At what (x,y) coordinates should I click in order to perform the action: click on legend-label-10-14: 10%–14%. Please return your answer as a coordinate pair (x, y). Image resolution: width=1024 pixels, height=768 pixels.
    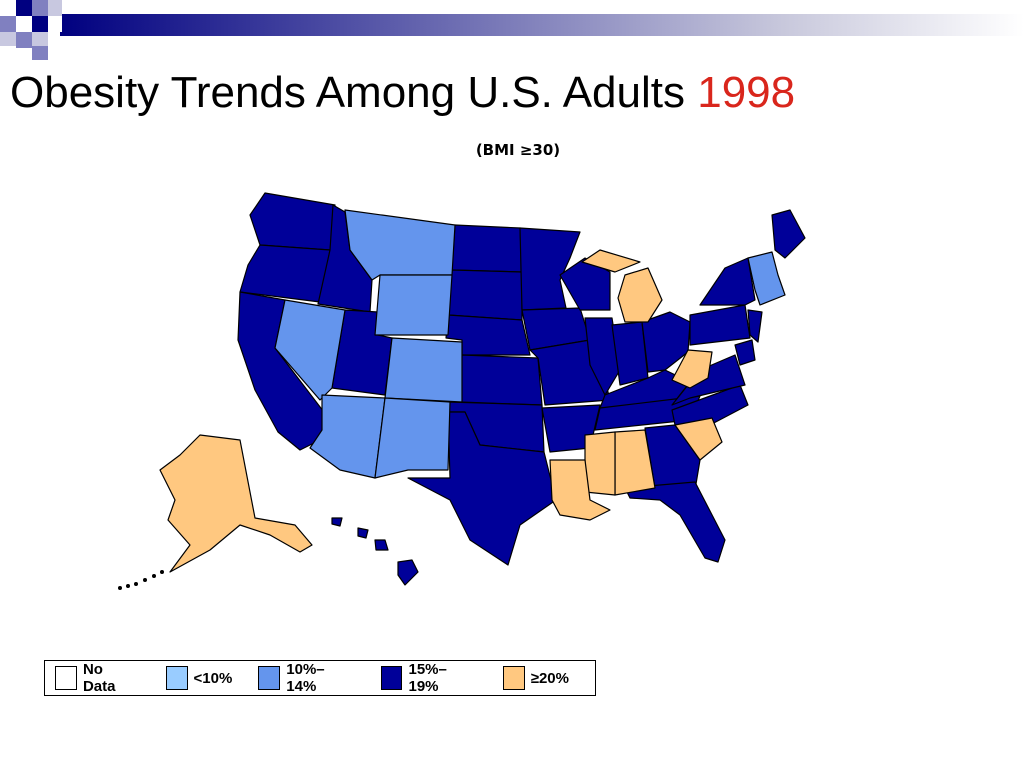
    Looking at the image, I should click on (305, 678).